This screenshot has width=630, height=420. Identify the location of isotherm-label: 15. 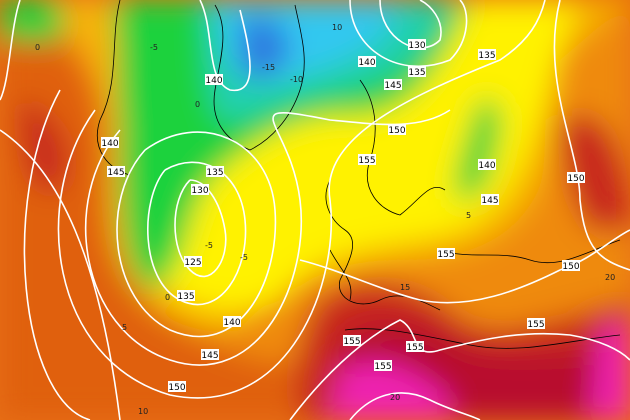
(405, 287).